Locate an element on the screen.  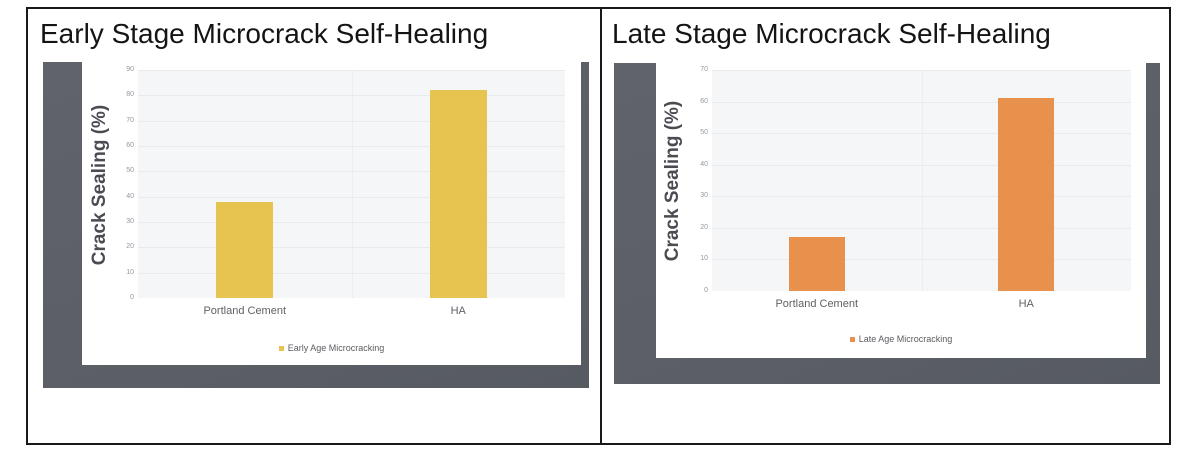
legend-label: Early Age Microcracking is located at coordinates (336, 348).